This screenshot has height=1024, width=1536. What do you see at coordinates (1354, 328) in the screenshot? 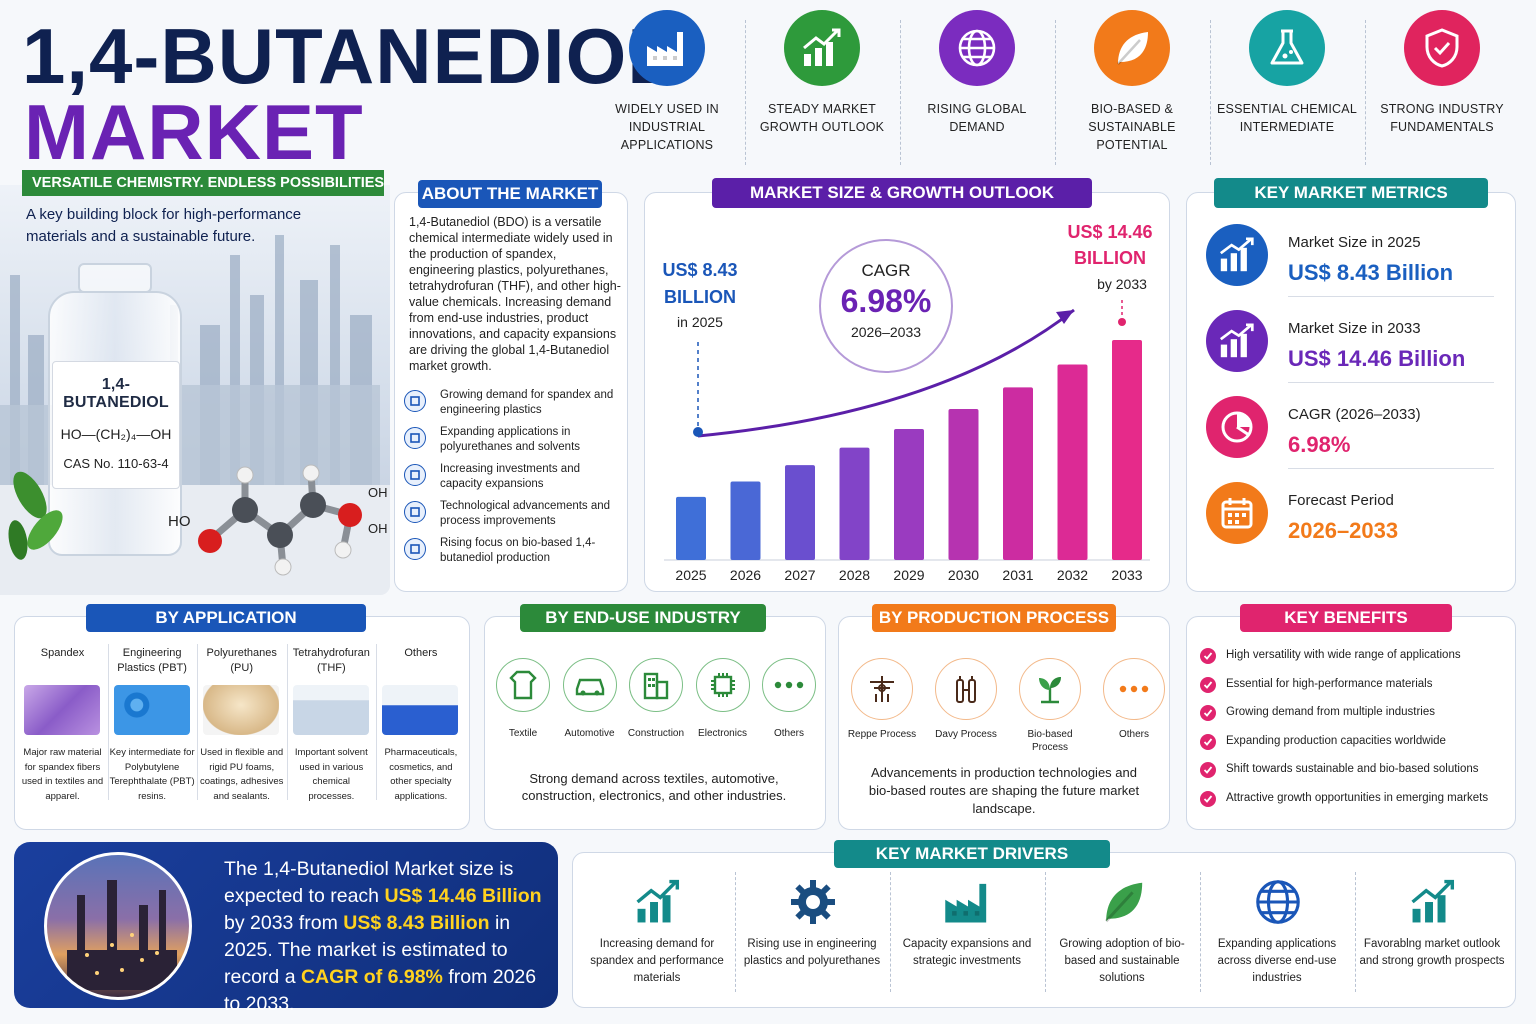
I see `metric-label: Market Size in 2033` at bounding box center [1354, 328].